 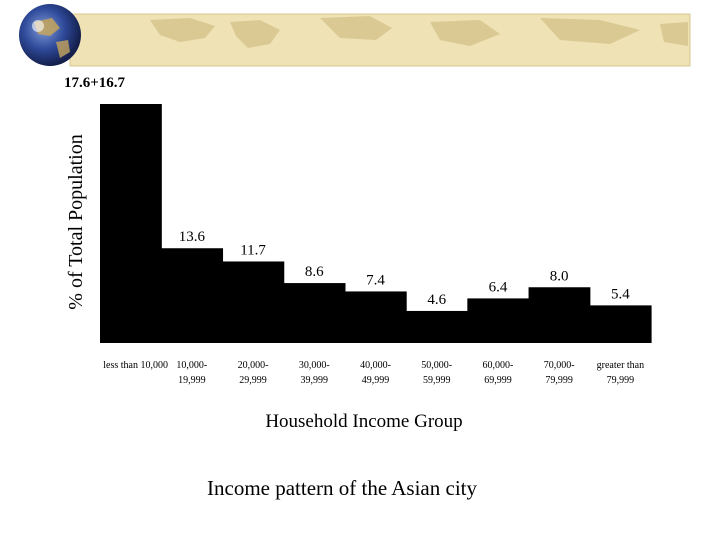 What do you see at coordinates (363, 421) in the screenshot?
I see `x-axis-label: Household Income Group` at bounding box center [363, 421].